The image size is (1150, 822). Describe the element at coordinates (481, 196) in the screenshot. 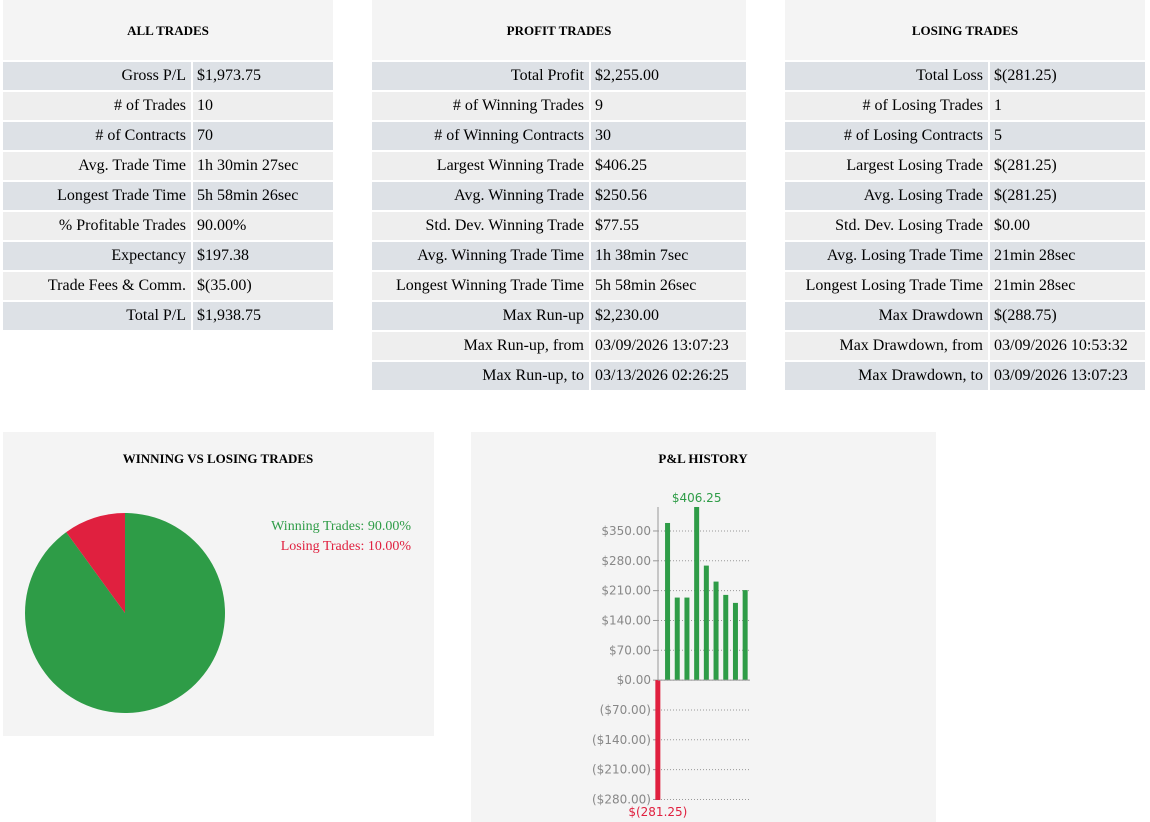

I see `row-label: Avg. Winning Trade` at that location.